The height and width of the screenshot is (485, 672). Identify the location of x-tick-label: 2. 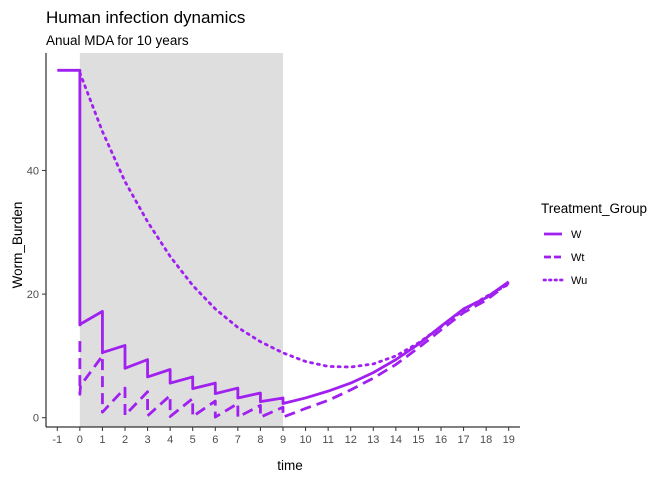
(125, 440).